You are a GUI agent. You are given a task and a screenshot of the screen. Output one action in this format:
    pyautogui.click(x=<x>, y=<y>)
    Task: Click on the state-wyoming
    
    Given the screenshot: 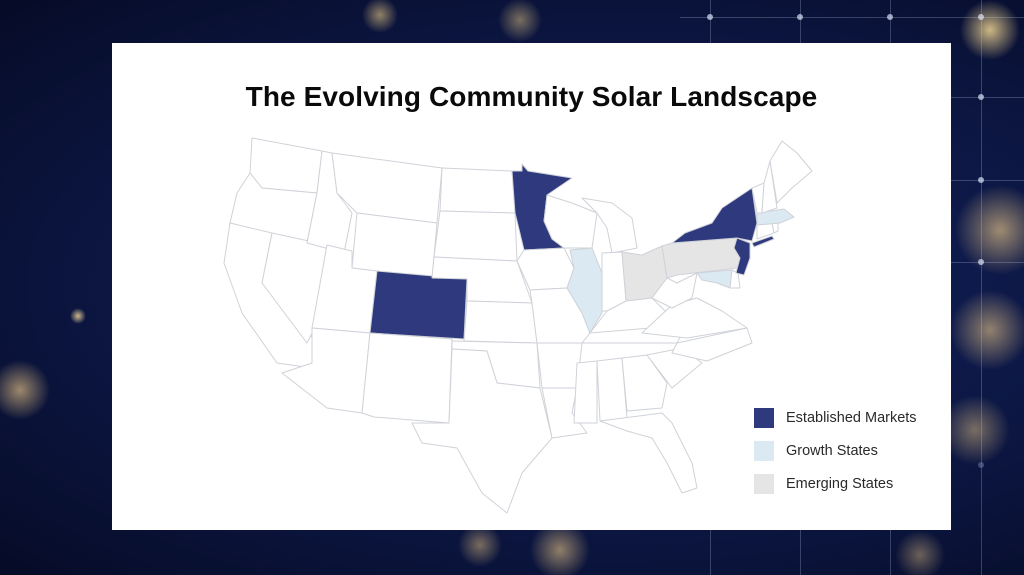 What is the action you would take?
    pyautogui.click(x=394, y=245)
    